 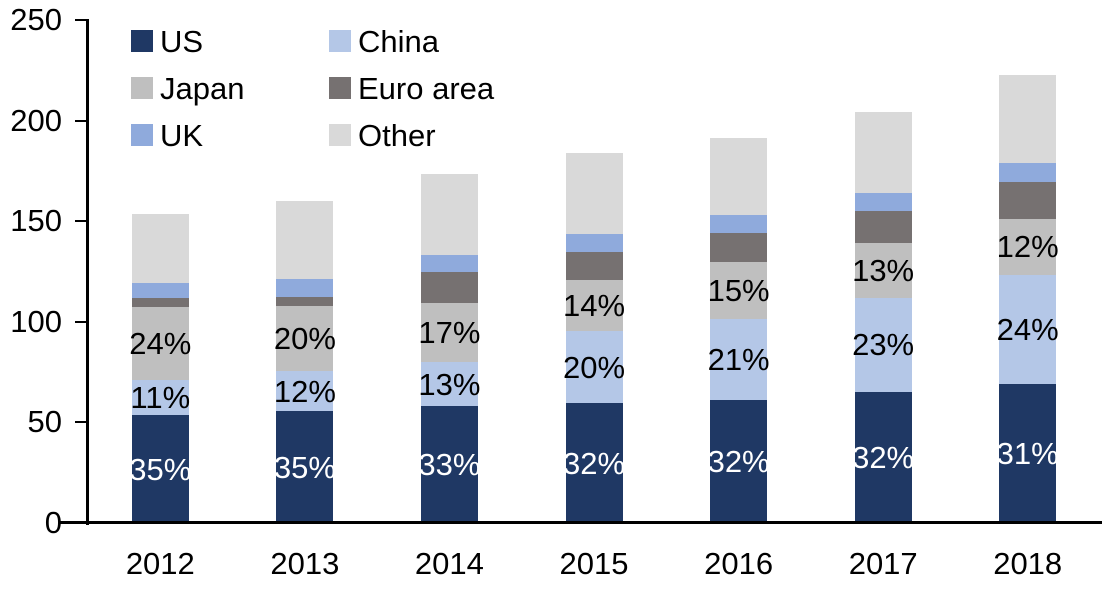 I want to click on legend-swatch-other, so click(x=340, y=135).